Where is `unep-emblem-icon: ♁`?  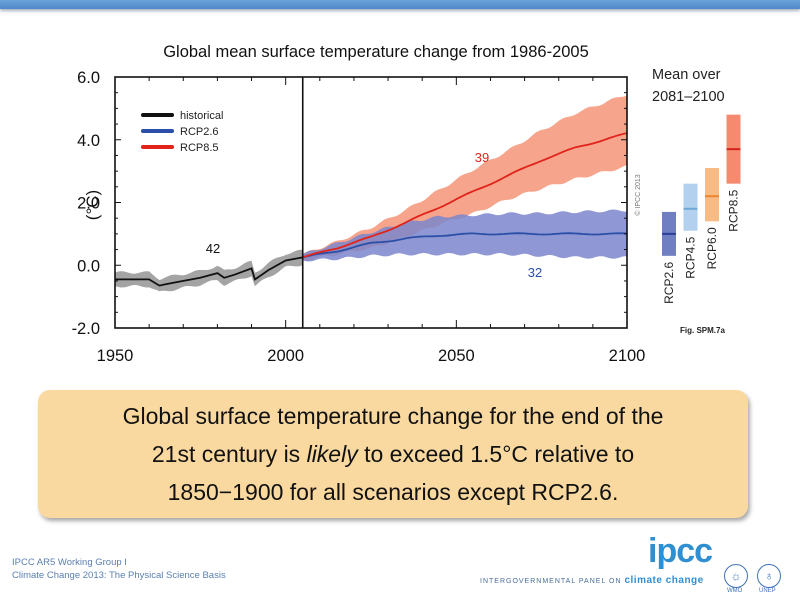
unep-emblem-icon: ♁ is located at coordinates (769, 576).